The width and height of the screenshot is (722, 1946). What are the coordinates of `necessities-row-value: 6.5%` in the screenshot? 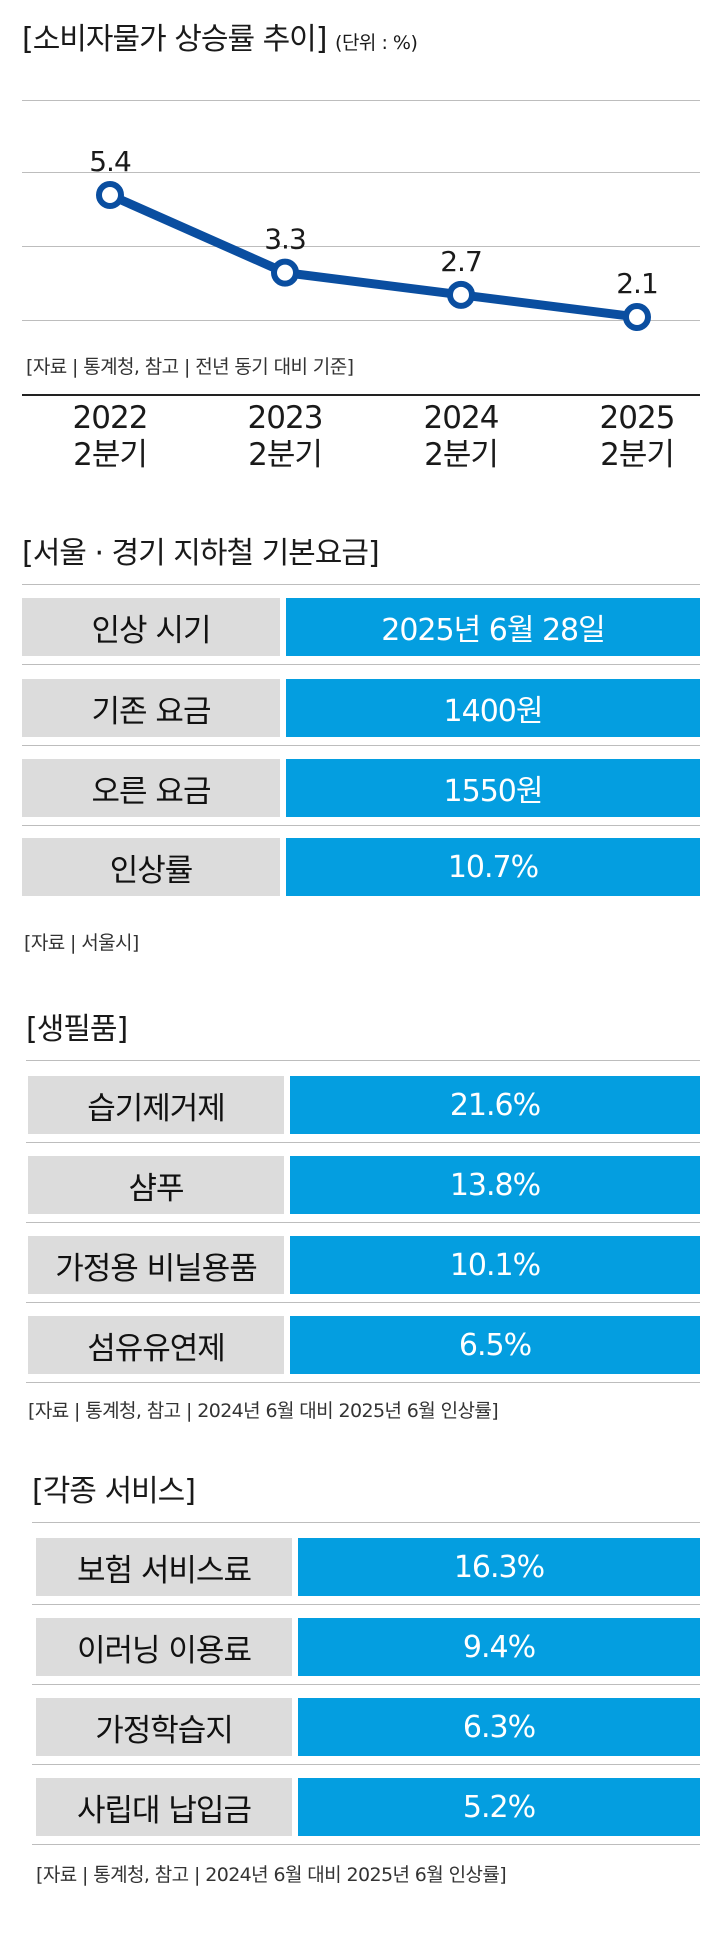 It's located at (495, 1345).